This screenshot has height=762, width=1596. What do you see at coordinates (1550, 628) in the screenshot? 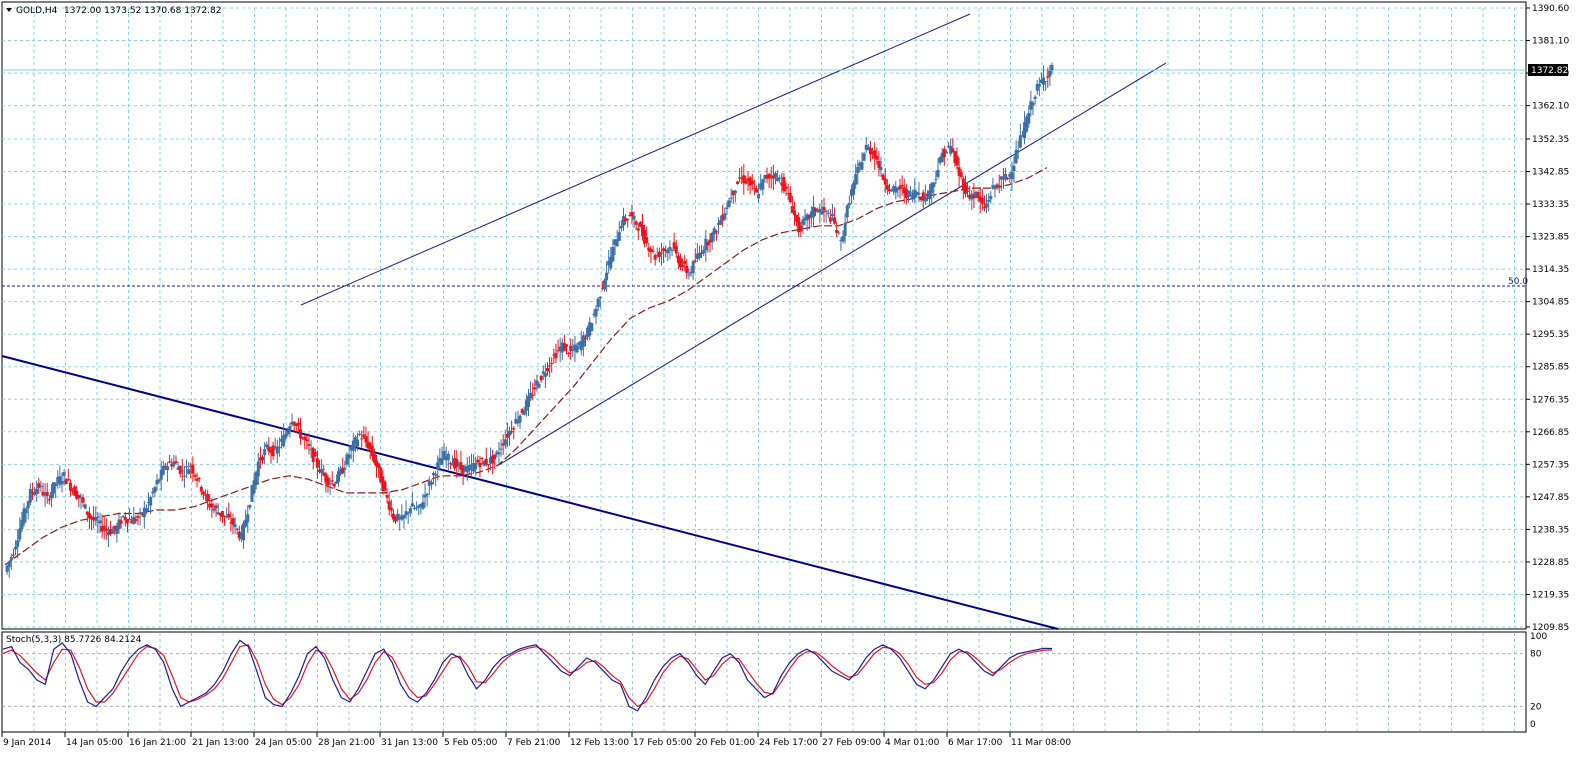
I see `y-tick-label: 1209.85` at bounding box center [1550, 628].